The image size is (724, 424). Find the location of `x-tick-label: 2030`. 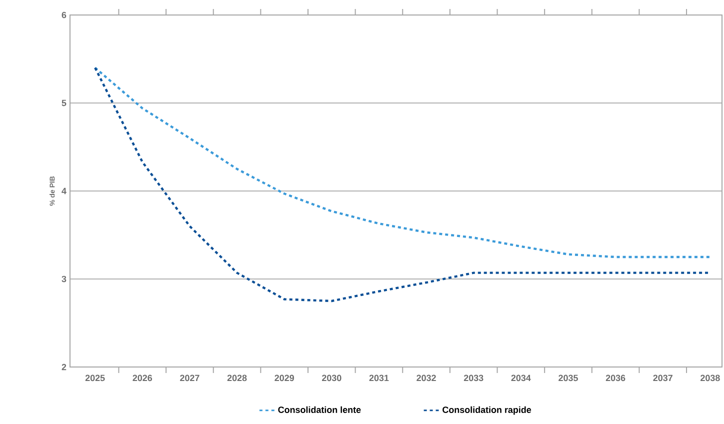

x-tick-label: 2030 is located at coordinates (332, 378).